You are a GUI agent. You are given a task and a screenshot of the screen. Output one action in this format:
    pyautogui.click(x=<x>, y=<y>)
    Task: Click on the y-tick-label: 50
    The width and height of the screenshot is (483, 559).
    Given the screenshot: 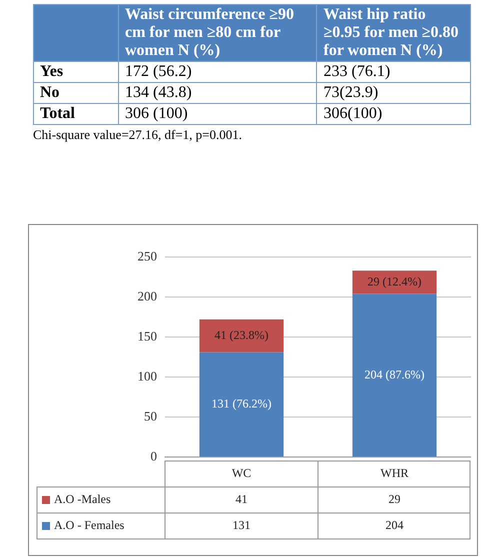 What is the action you would take?
    pyautogui.click(x=150, y=416)
    